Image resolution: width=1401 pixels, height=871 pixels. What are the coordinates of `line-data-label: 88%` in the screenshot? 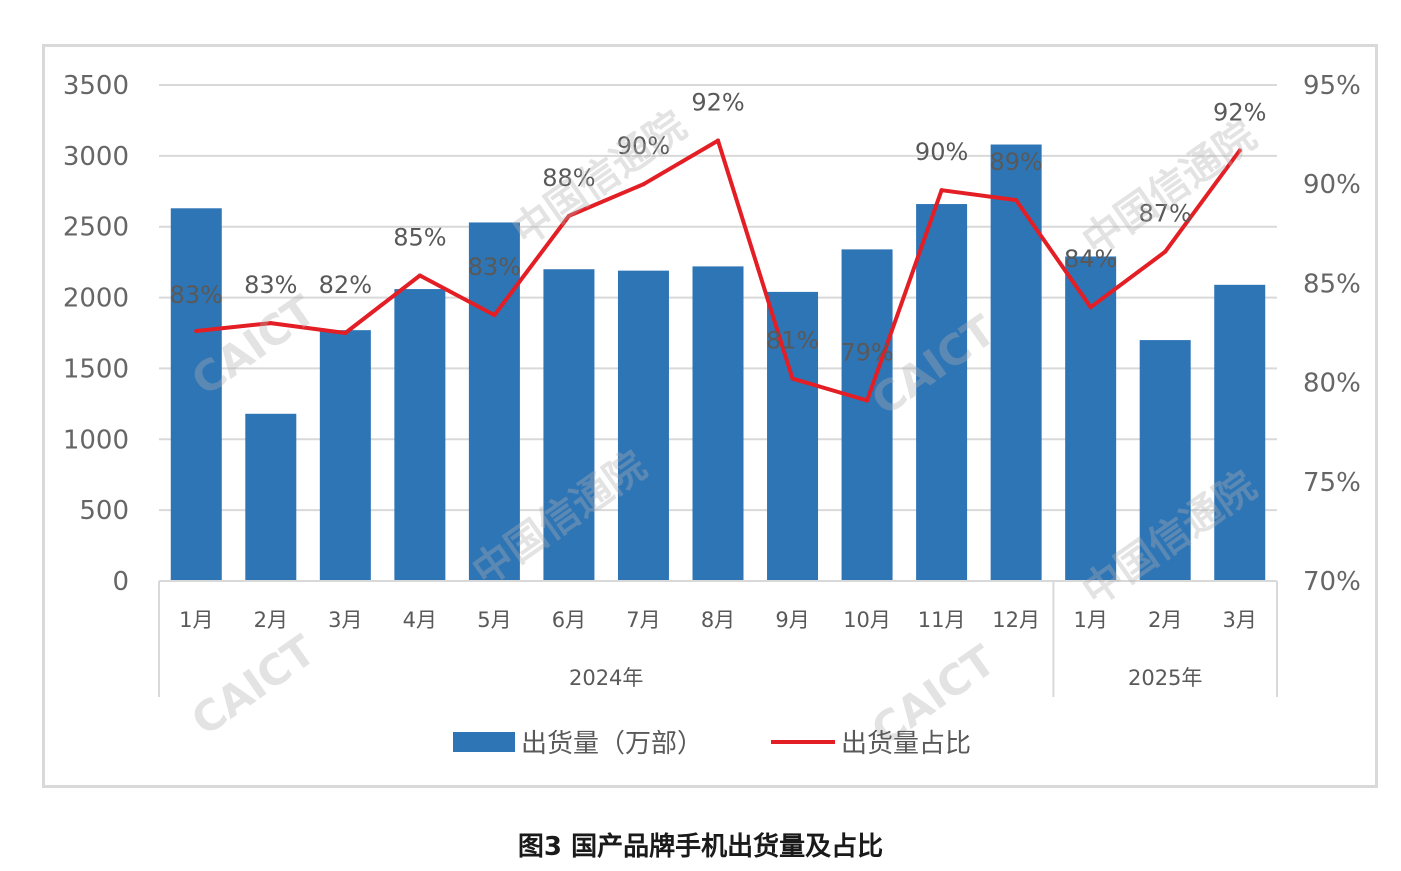 It's located at (568, 178).